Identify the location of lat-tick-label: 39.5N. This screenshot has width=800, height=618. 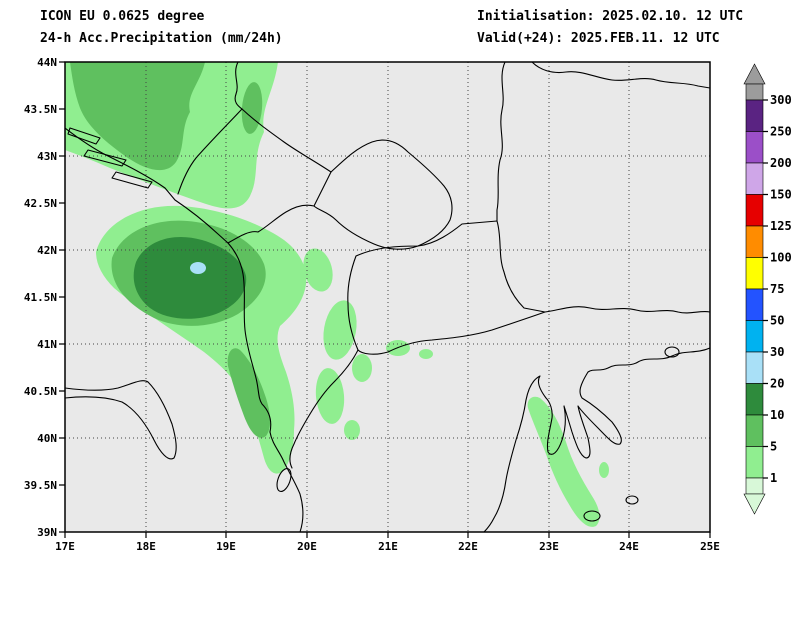
(40, 485).